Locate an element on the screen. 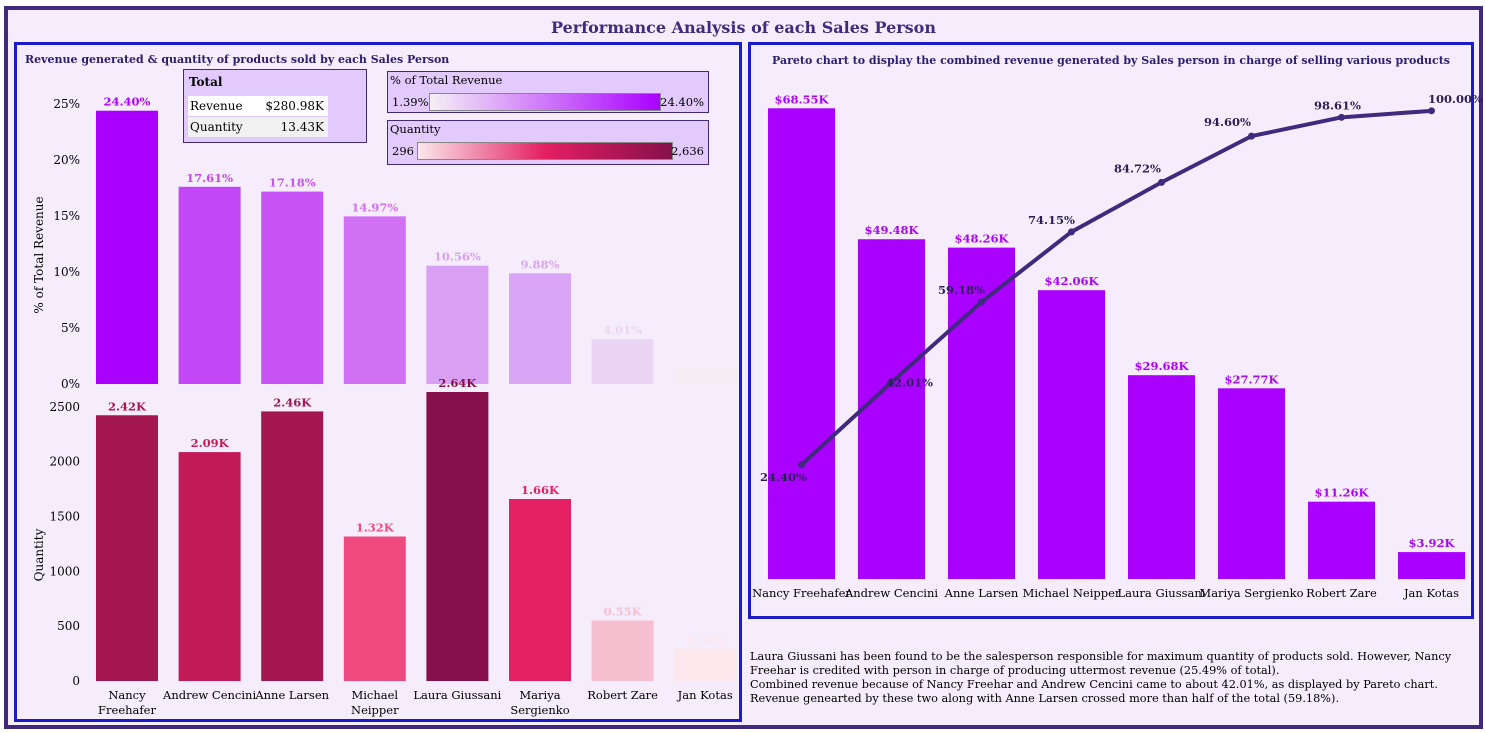  cumulative-percentage-label: 59.18% is located at coordinates (961, 290).